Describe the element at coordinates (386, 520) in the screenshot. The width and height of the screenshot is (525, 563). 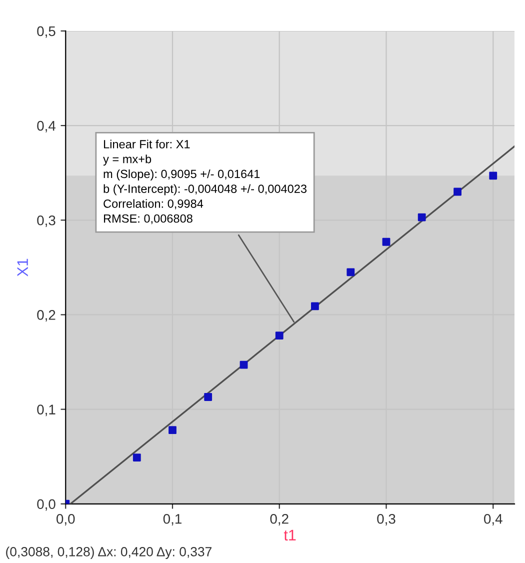
I see `x-tick-label: 0,3` at that location.